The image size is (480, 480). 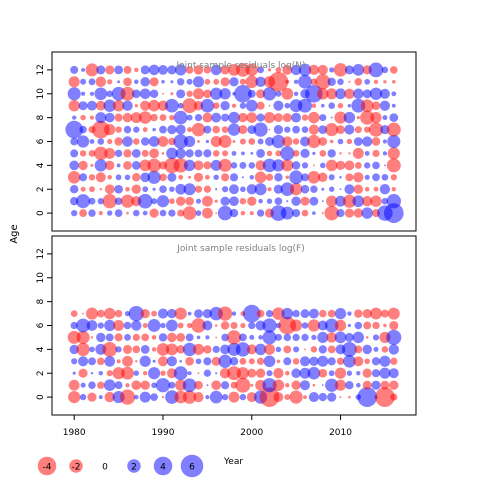 What do you see at coordinates (163, 468) in the screenshot?
I see `legend-label: 4` at bounding box center [163, 468].